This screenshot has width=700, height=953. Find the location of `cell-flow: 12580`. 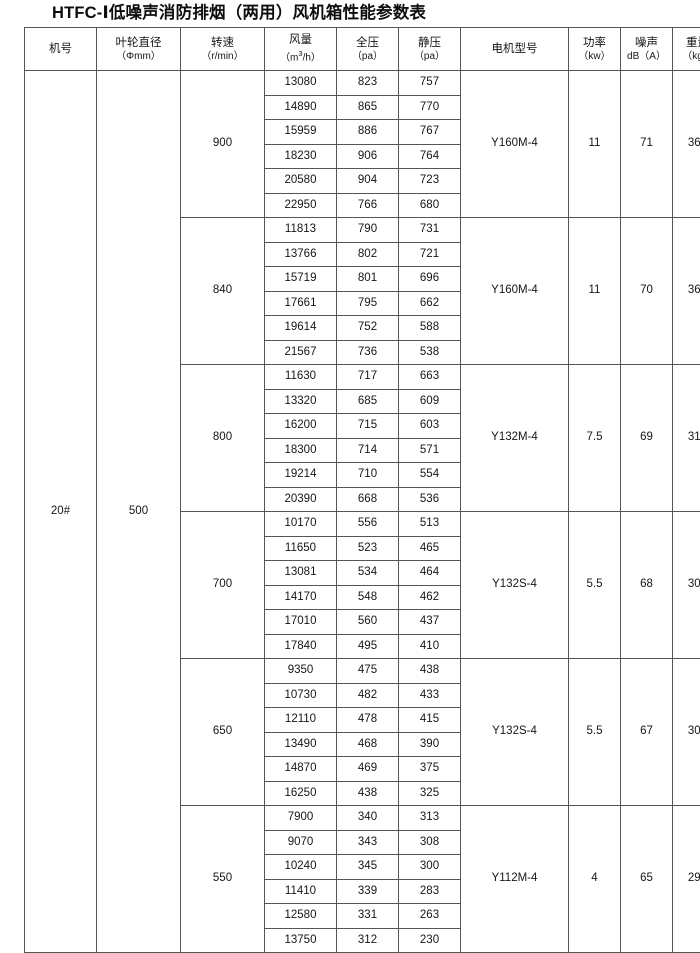

cell-flow: 12580 is located at coordinates (301, 916).